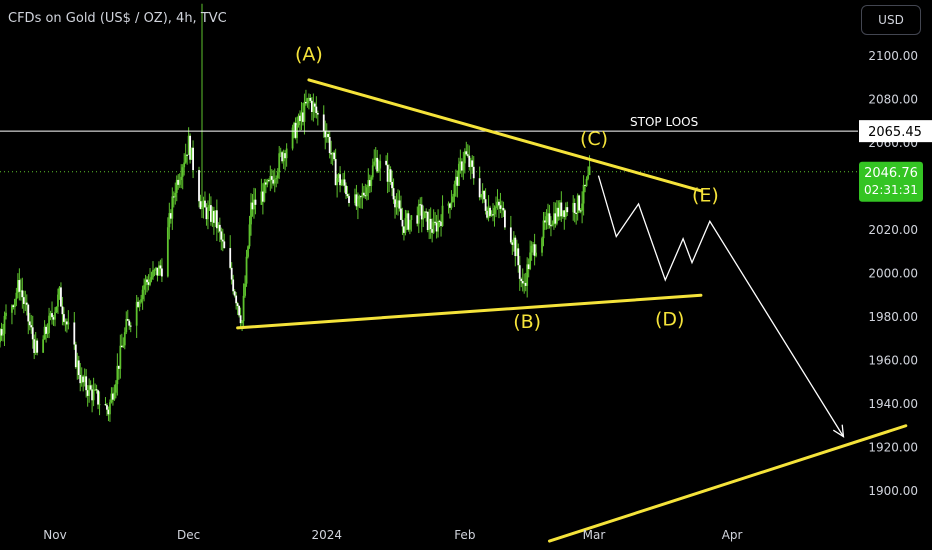 This screenshot has height=550, width=932. I want to click on price-tick-label: 1940.00, so click(893, 404).